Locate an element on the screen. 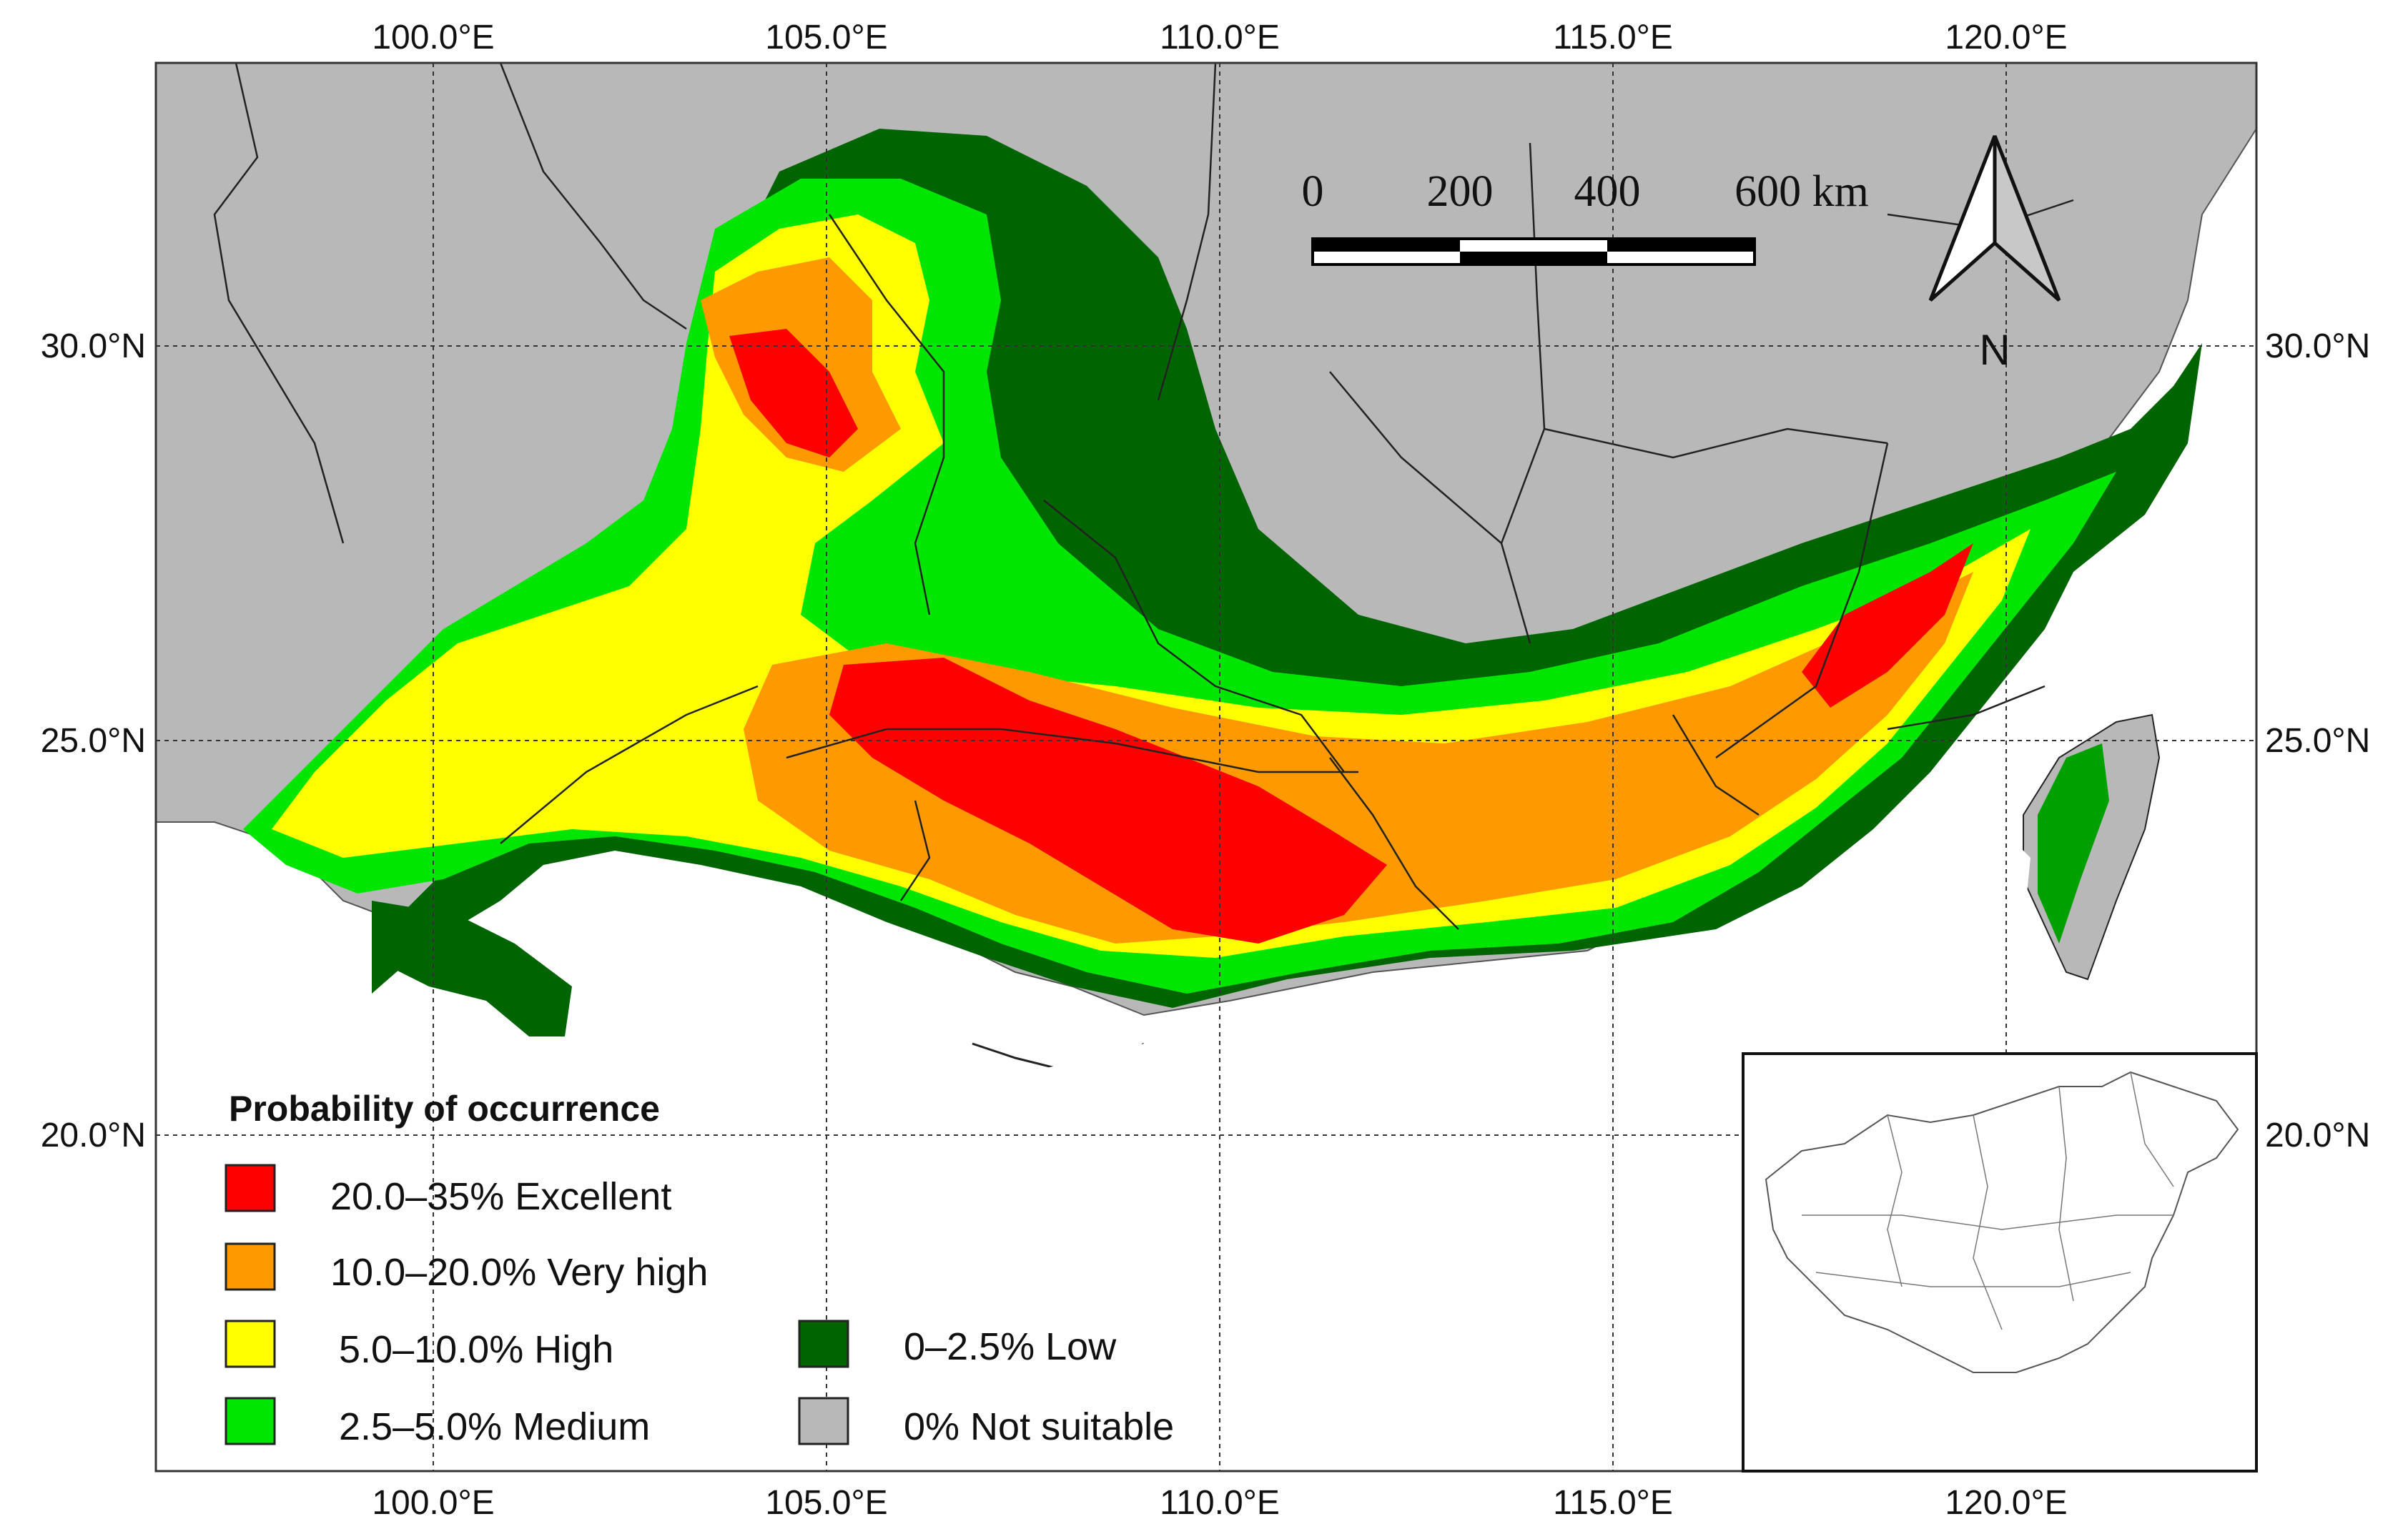  lat-tick-right-0: 30.0°N is located at coordinates (2317, 346).